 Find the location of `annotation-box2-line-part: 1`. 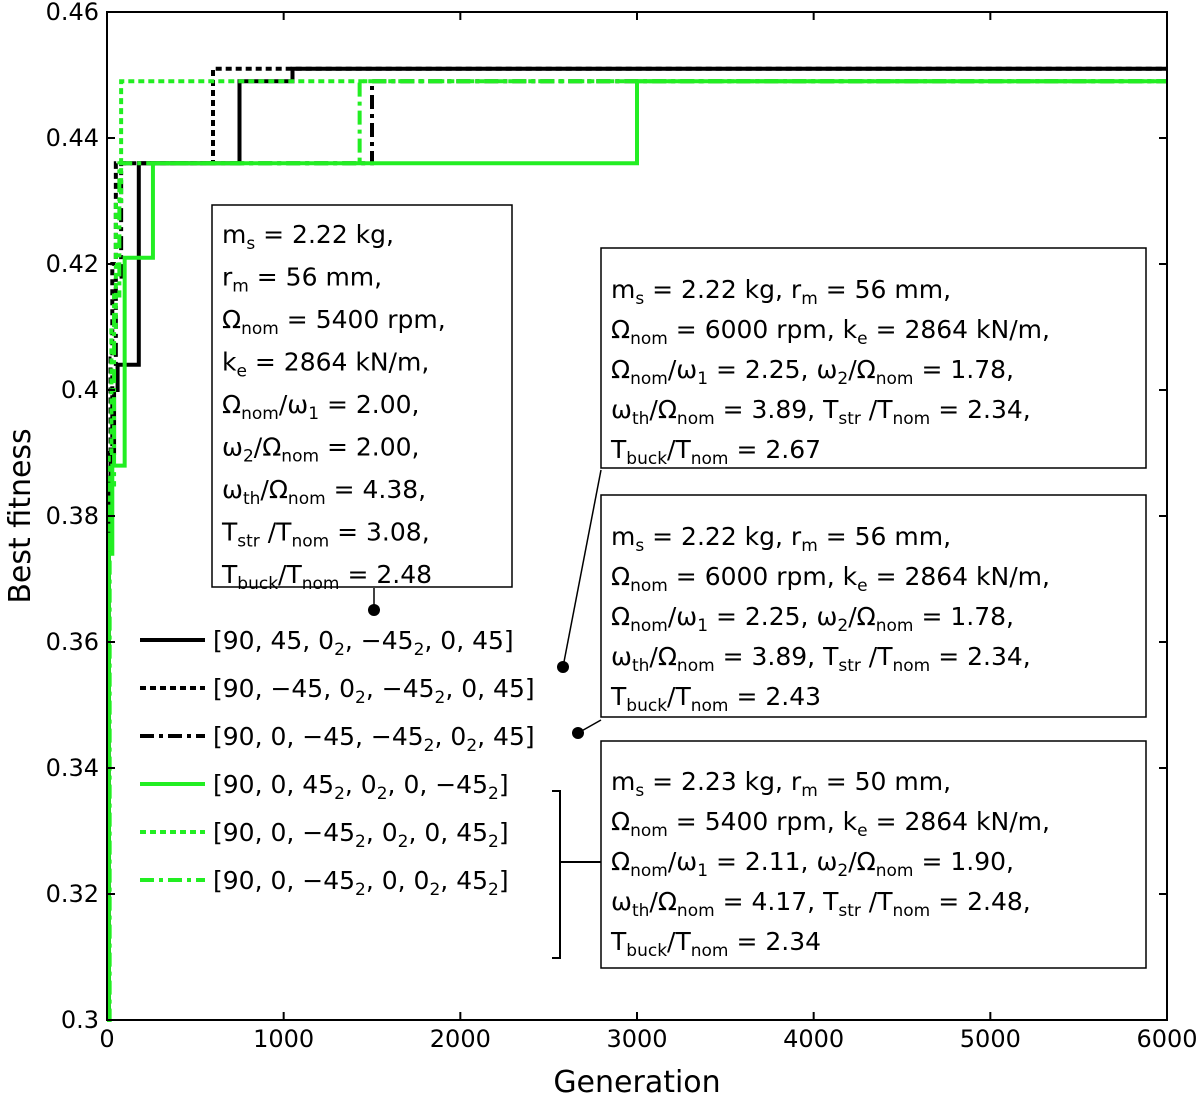

annotation-box2-line-part: 1 is located at coordinates (702, 379).